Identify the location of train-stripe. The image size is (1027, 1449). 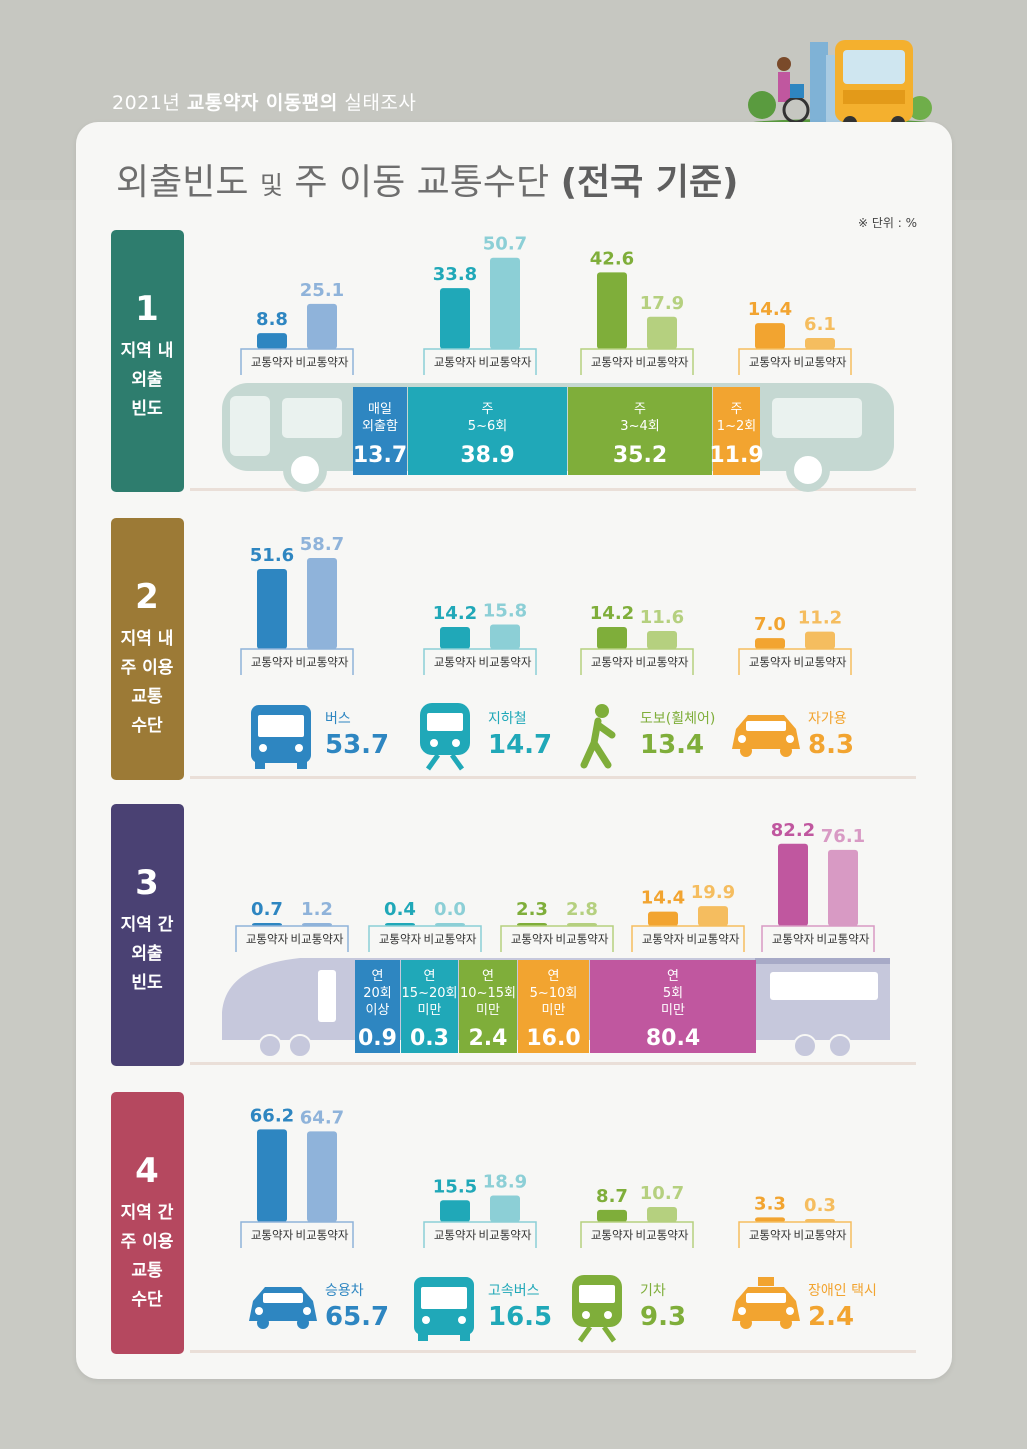
(822, 961).